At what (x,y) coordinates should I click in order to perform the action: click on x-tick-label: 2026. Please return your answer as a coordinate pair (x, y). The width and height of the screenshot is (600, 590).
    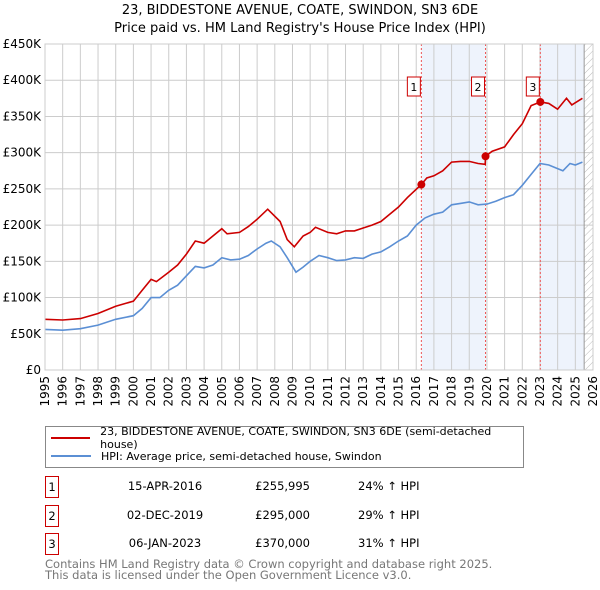
    Looking at the image, I should click on (593, 391).